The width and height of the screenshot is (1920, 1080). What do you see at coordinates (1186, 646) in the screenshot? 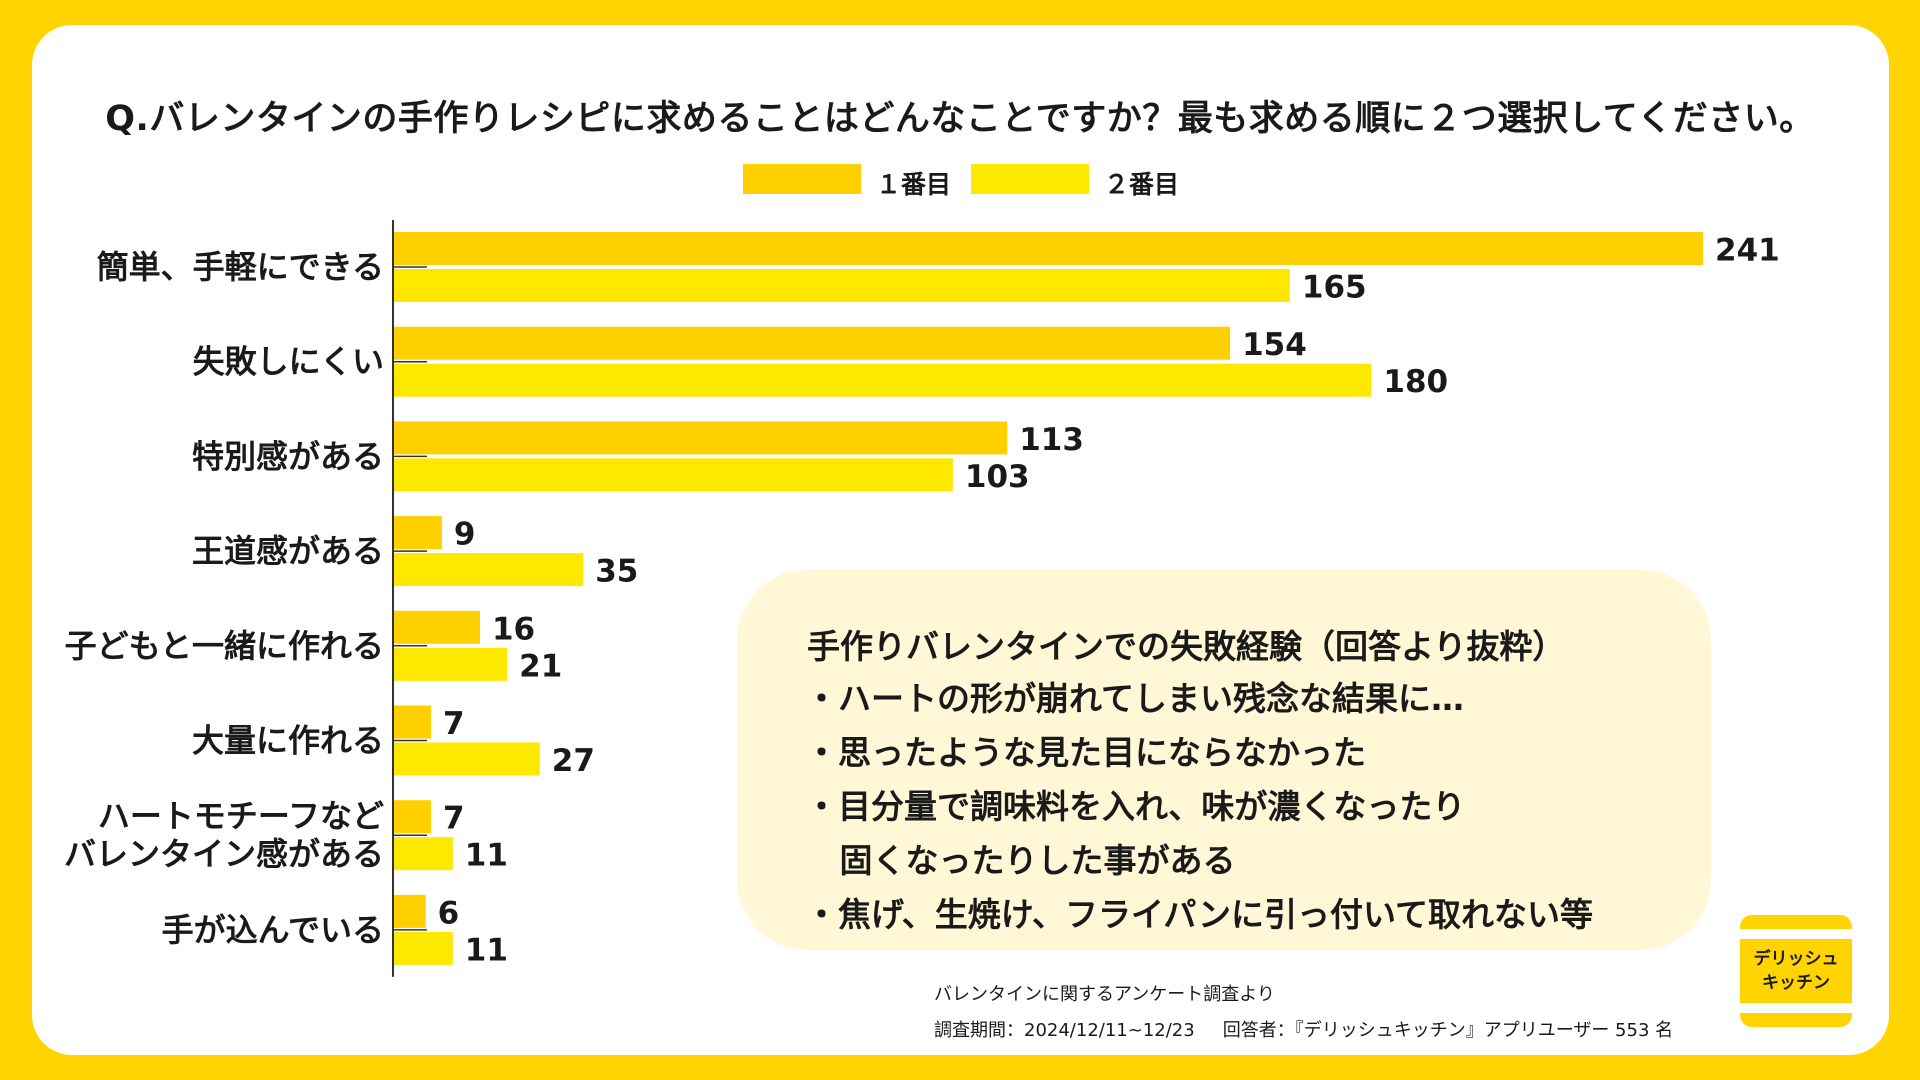
I see `note-title: 手作りバレンタインでの失敗経験（回答より抜粋）` at bounding box center [1186, 646].